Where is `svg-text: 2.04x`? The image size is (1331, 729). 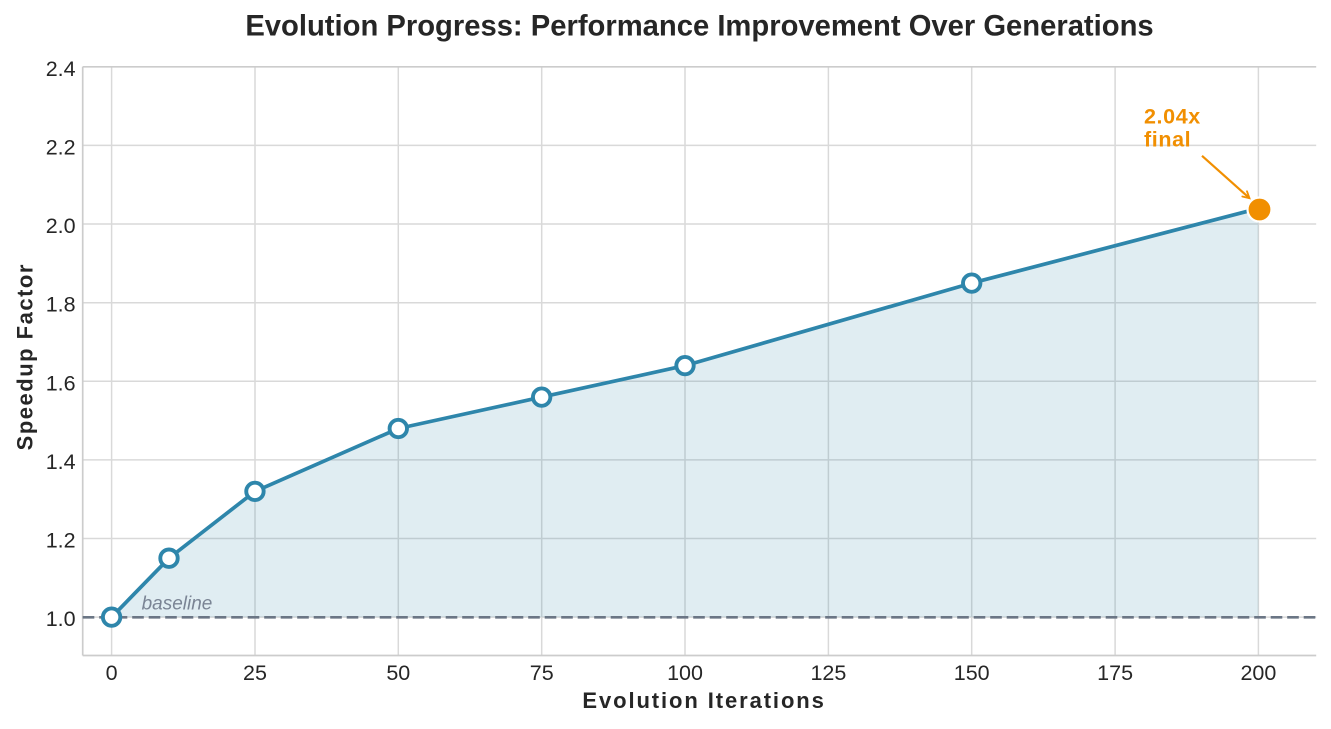 svg-text: 2.04x is located at coordinates (1172, 116).